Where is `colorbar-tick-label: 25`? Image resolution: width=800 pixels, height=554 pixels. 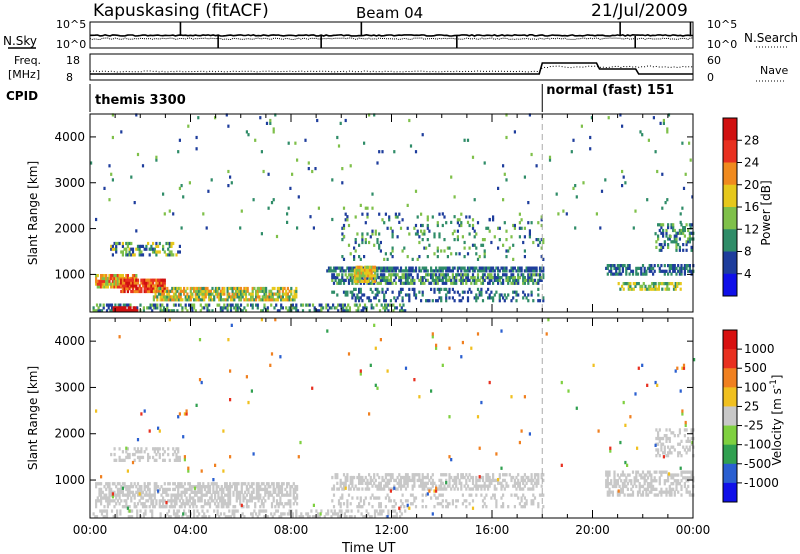
colorbar-tick-label: 25 is located at coordinates (751, 406).